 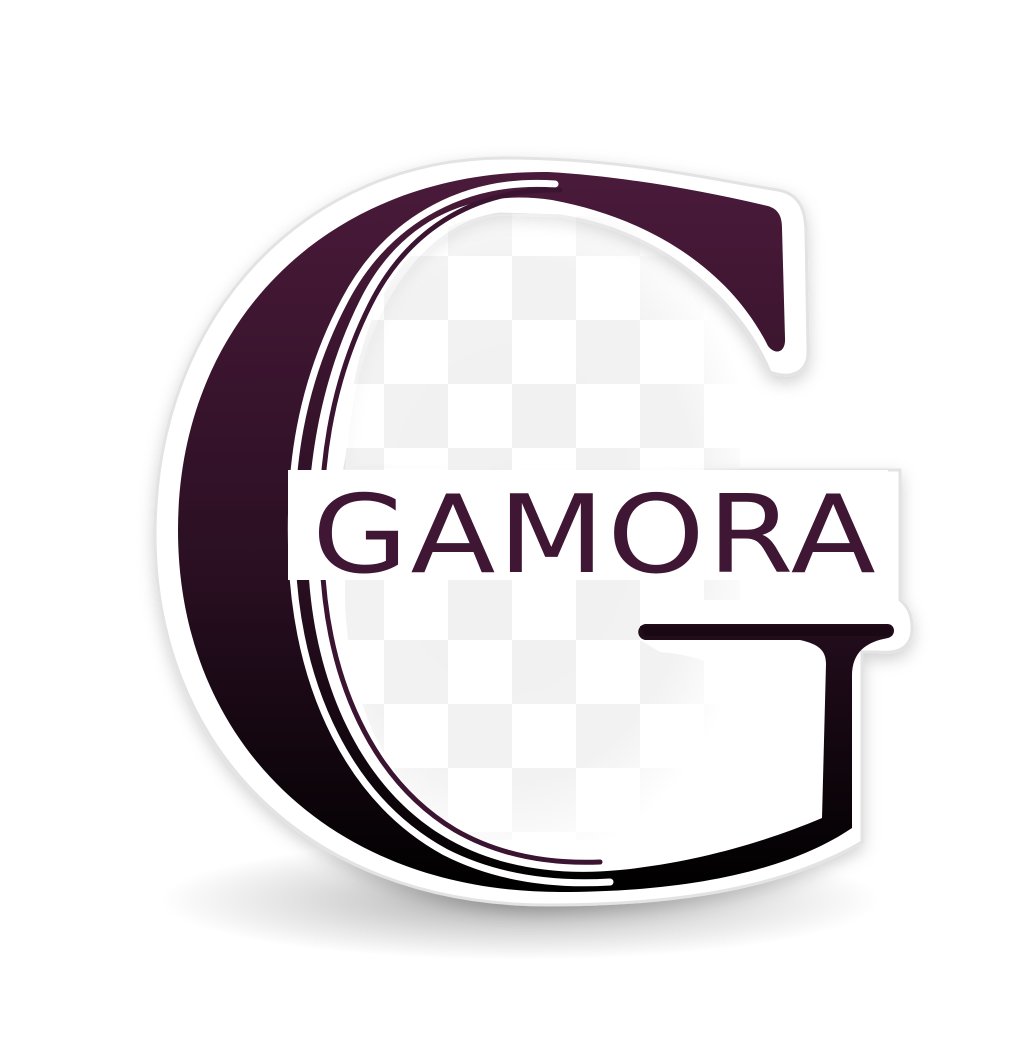 What do you see at coordinates (588, 525) in the screenshot?
I see `wordmark-band` at bounding box center [588, 525].